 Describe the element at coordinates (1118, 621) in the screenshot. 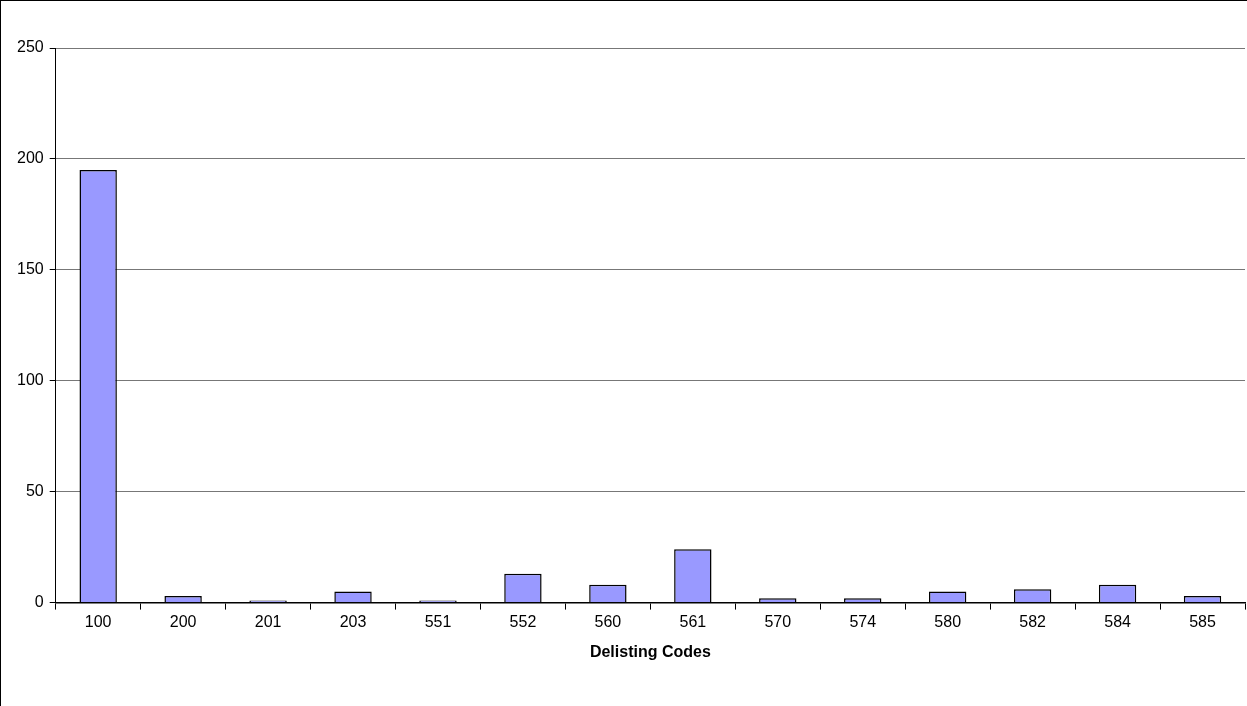

I see `x-tick-label: 584` at that location.